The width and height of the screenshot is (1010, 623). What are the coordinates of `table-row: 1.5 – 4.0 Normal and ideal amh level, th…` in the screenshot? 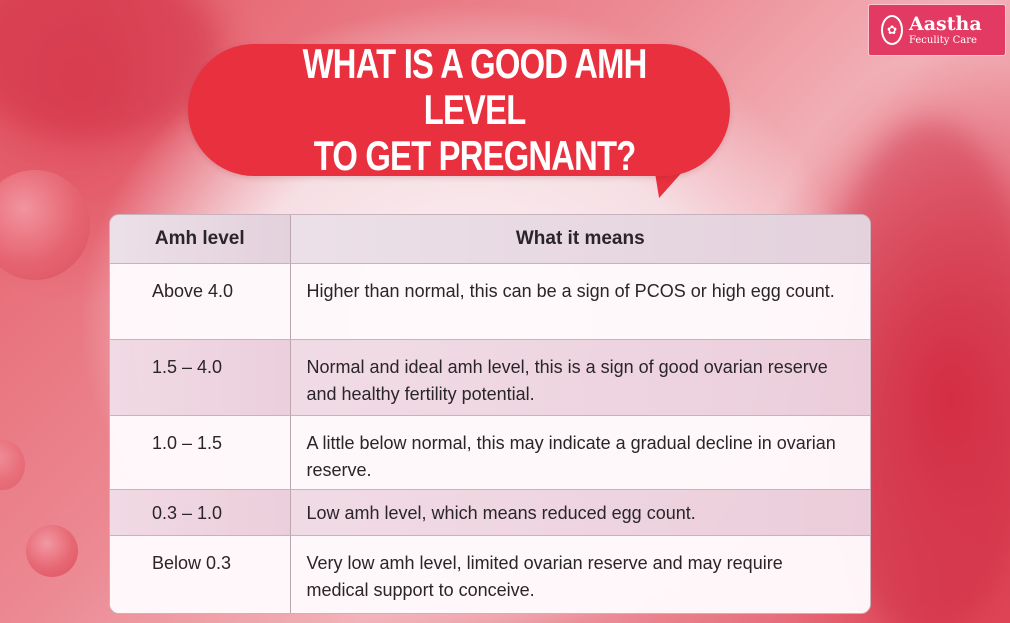 It's located at (490, 377).